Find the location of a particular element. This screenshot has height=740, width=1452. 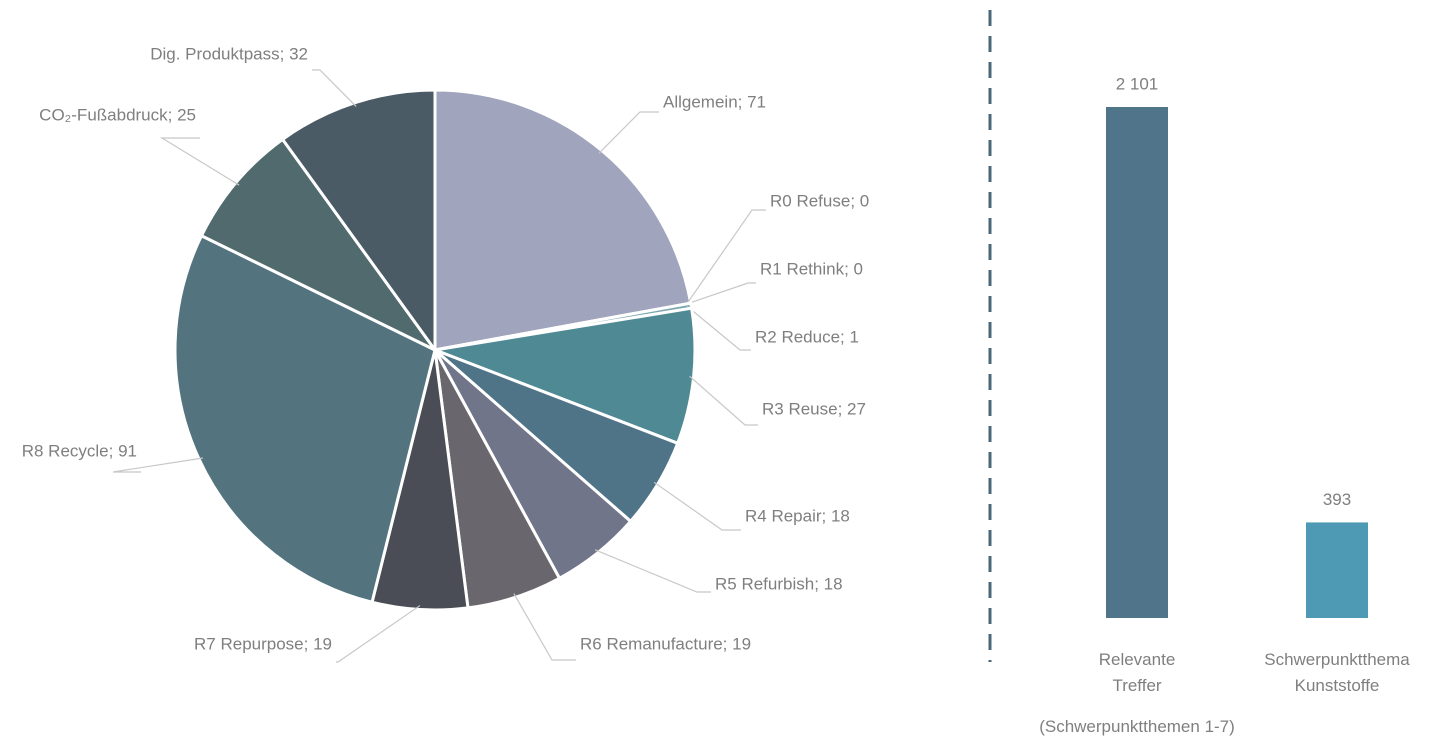

data-label: R0 Refuse; 0 is located at coordinates (819, 200).